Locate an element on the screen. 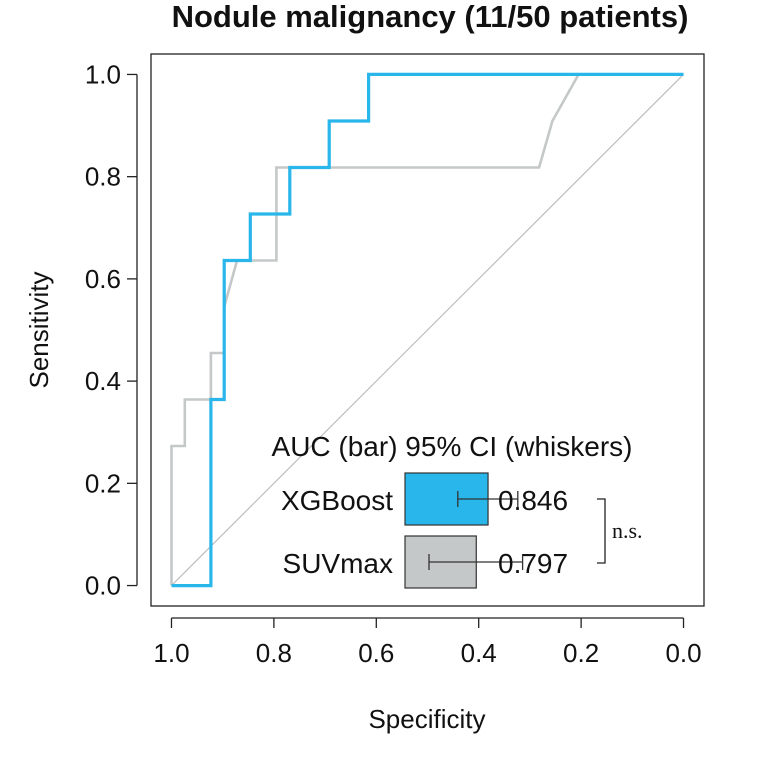  x-axis-title: Specificity is located at coordinates (426, 719).